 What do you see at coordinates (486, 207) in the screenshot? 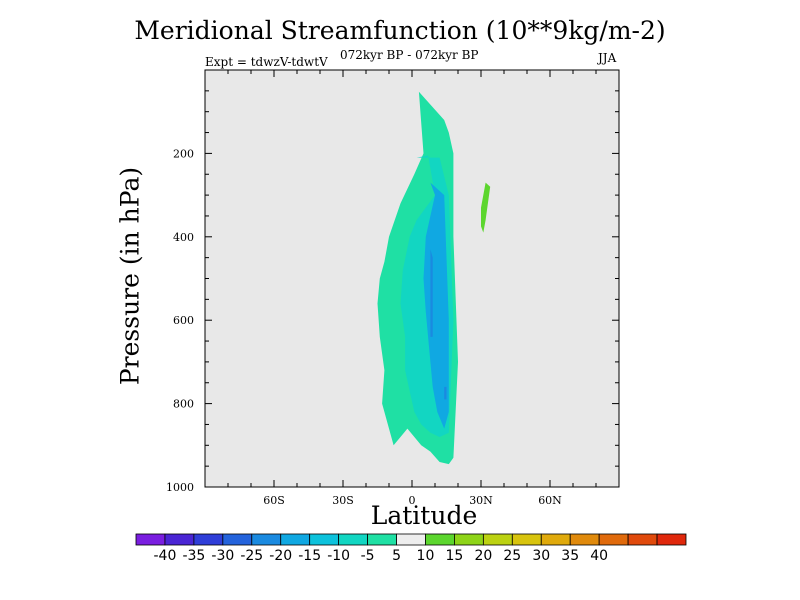
I see `contour-region-positive-blob` at bounding box center [486, 207].